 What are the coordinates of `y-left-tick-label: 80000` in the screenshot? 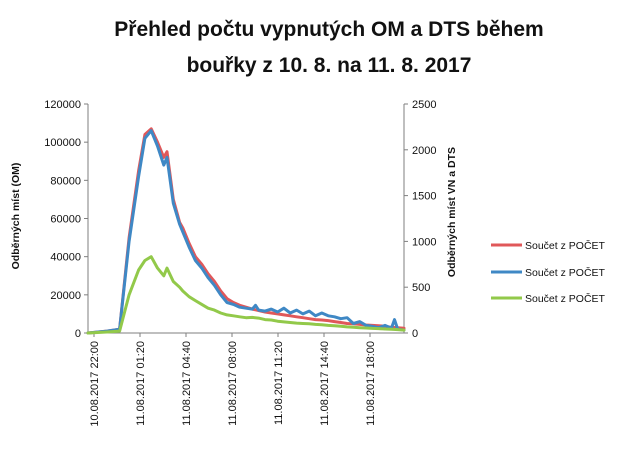 It's located at (65, 181).